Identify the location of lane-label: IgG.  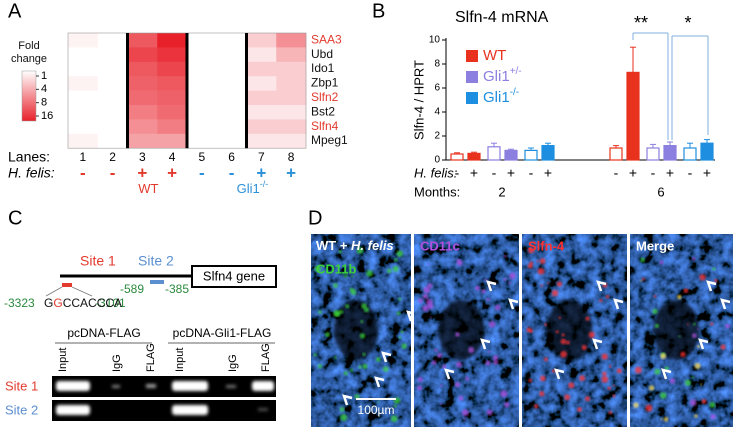
(233, 363).